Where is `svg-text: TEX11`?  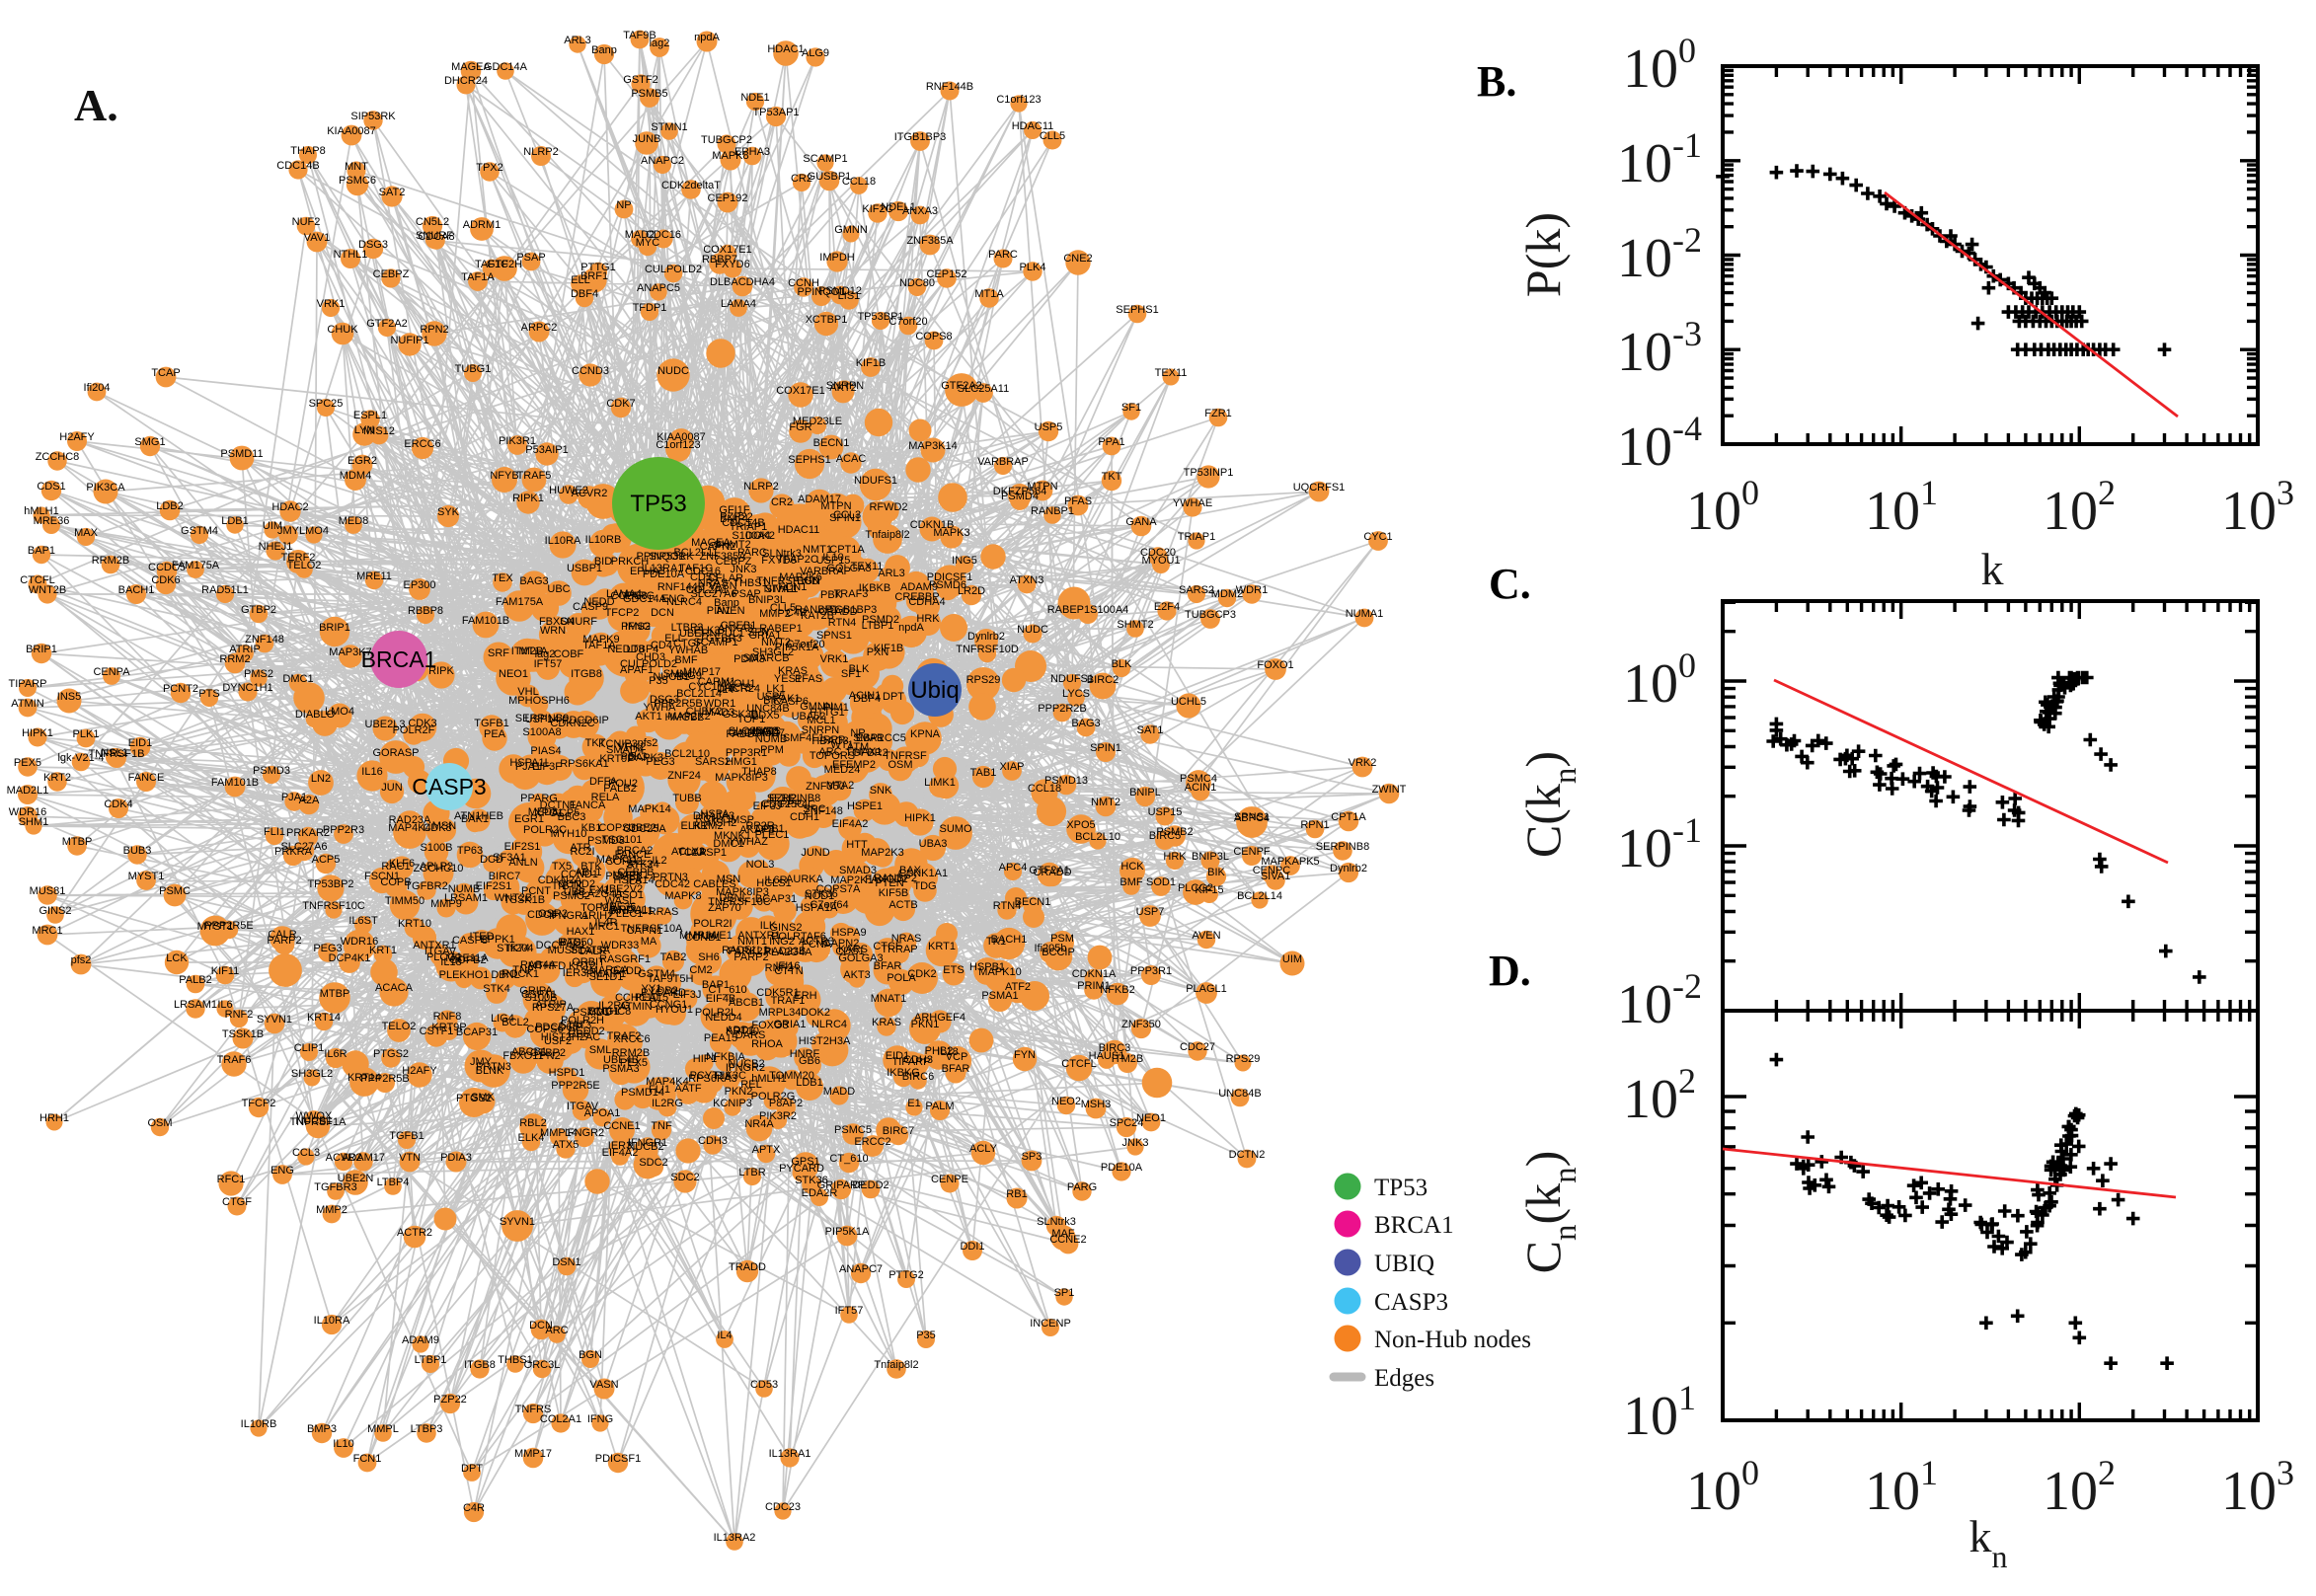
svg-text: TEX11 is located at coordinates (1172, 373).